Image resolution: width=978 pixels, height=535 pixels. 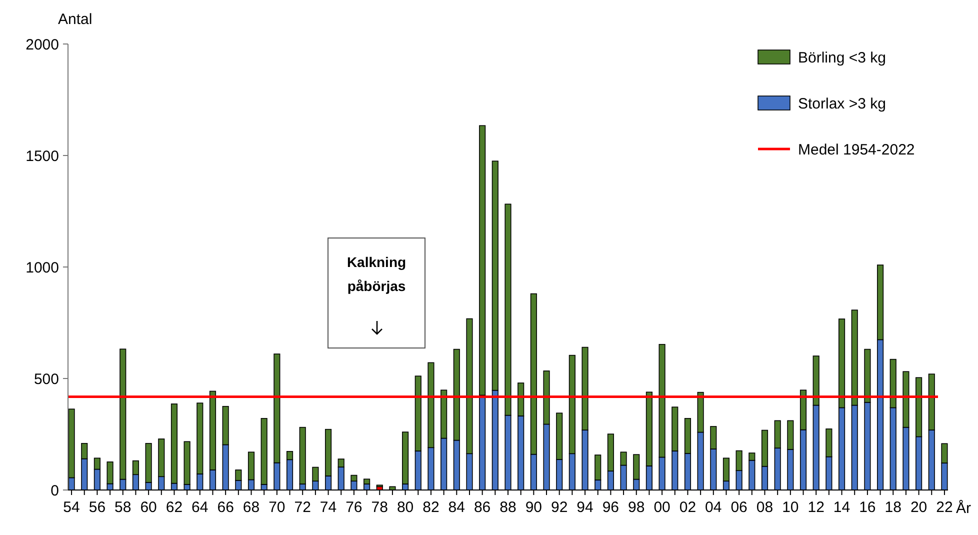 What do you see at coordinates (277, 507) in the screenshot?
I see `x-tick-label: 70` at bounding box center [277, 507].